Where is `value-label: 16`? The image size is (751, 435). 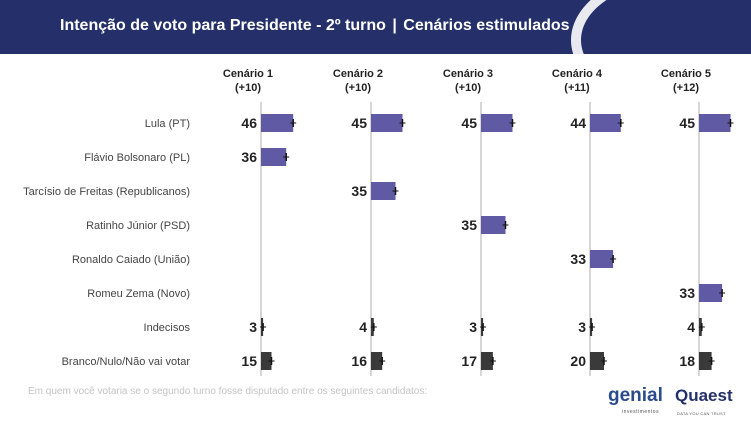 value-label: 16 is located at coordinates (359, 361).